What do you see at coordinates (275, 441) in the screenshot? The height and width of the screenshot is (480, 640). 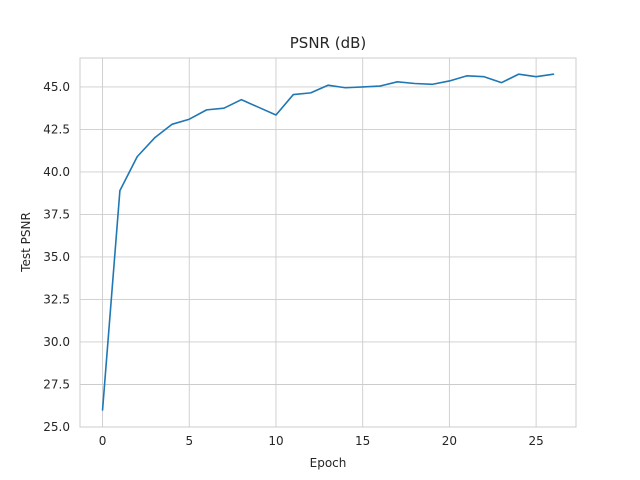 I see `x-tick-label: 10` at bounding box center [275, 441].